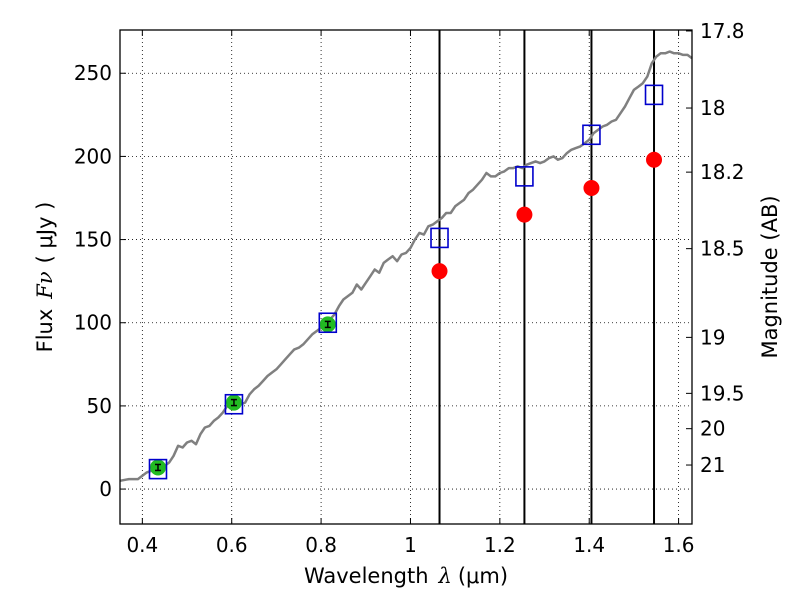 Image resolution: width=800 pixels, height=600 pixels. Describe the element at coordinates (712, 108) in the screenshot. I see `mag-tick-label: 18` at that location.